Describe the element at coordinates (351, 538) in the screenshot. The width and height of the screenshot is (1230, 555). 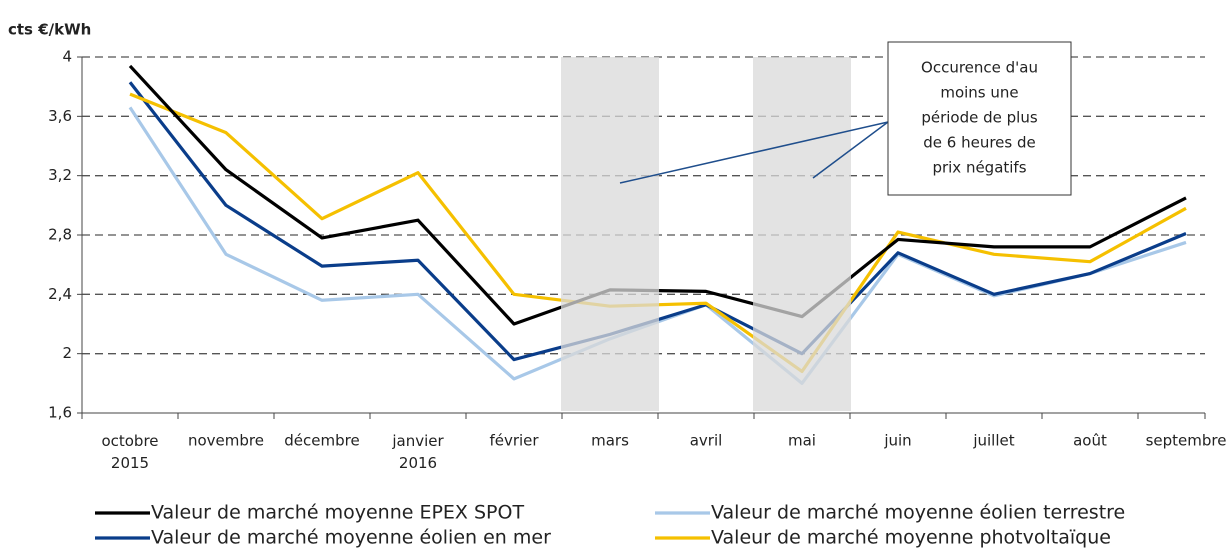
I see `legend-label: Valeur de marché moyenne éolien en mer` at that location.